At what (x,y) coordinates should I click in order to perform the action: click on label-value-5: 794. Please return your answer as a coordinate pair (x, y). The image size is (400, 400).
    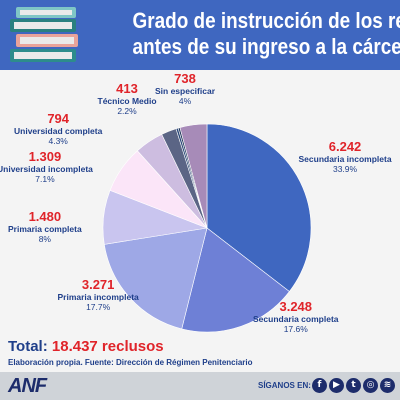
    Looking at the image, I should click on (58, 118).